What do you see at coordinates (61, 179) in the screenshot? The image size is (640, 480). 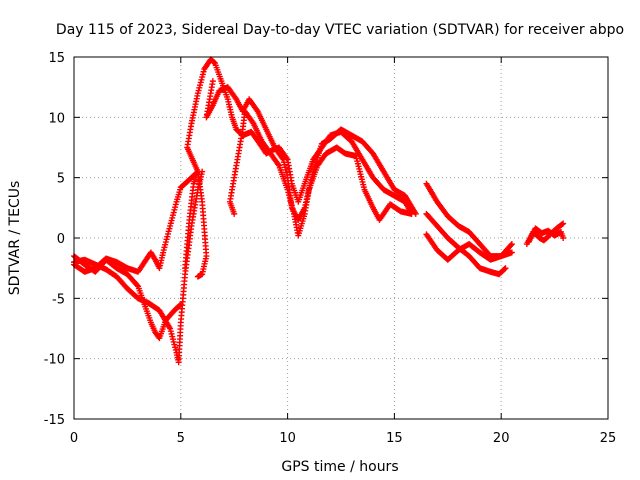 I see `y-tick-label: 5` at bounding box center [61, 179].